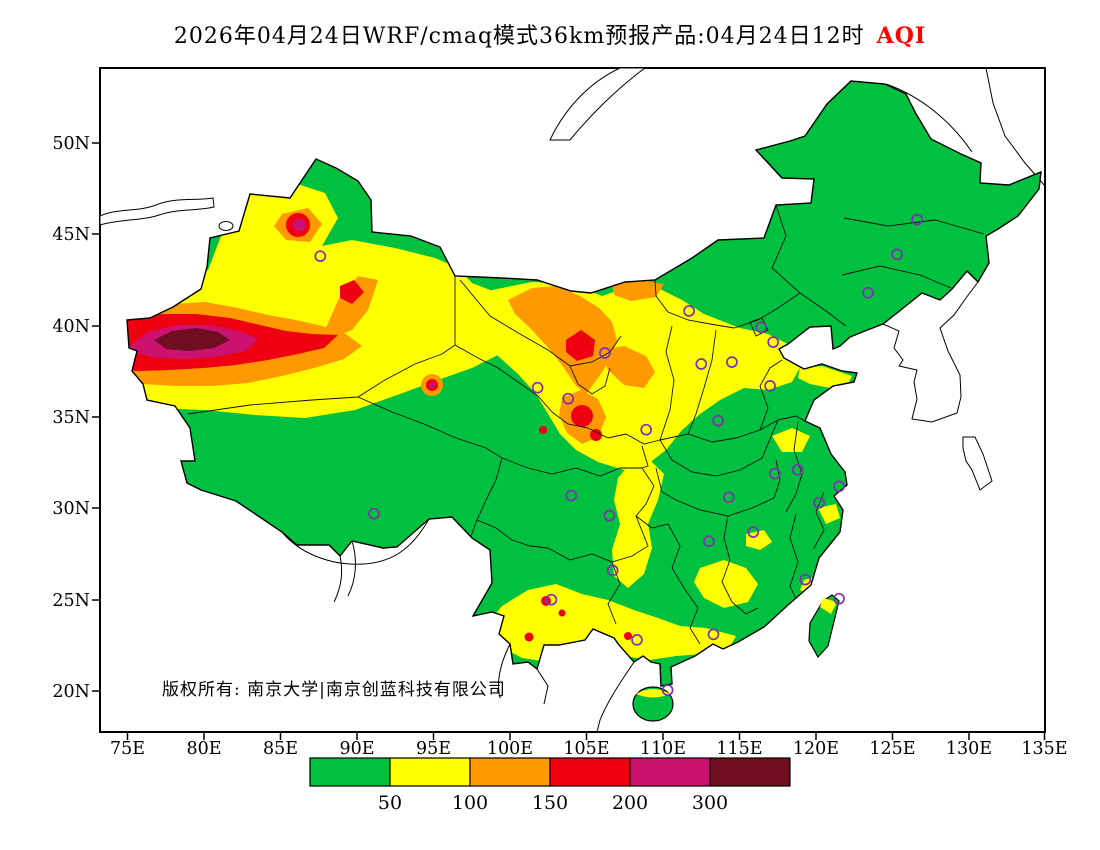  What do you see at coordinates (542, 686) in the screenshot?
I see `laos-vietnam-border` at bounding box center [542, 686].